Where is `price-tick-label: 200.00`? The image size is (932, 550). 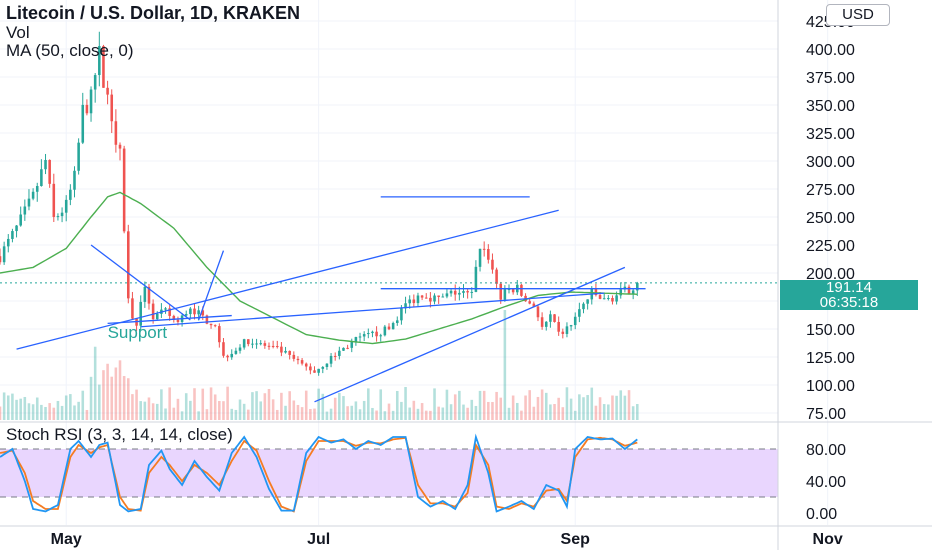
price-tick-label: 200.00 is located at coordinates (830, 274).